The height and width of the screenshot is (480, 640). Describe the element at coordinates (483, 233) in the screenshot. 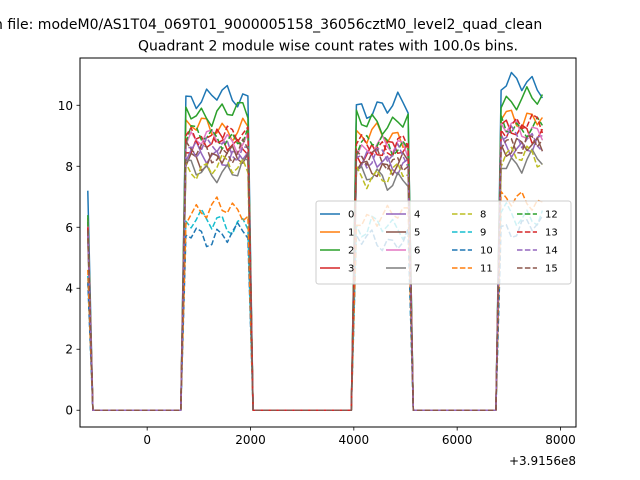

I see `legend-label-9: 9` at that location.